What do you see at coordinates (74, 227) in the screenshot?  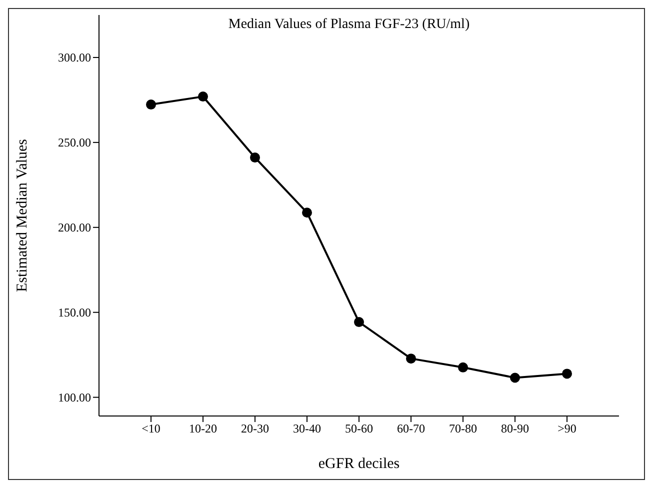 I see `y-tick-label: 200.00` at bounding box center [74, 227].